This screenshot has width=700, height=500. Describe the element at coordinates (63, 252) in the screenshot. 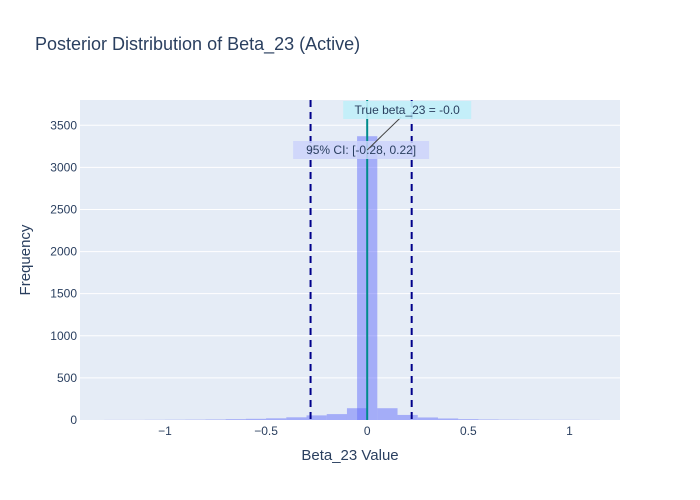

I see `y-tick-label: 2000` at that location.